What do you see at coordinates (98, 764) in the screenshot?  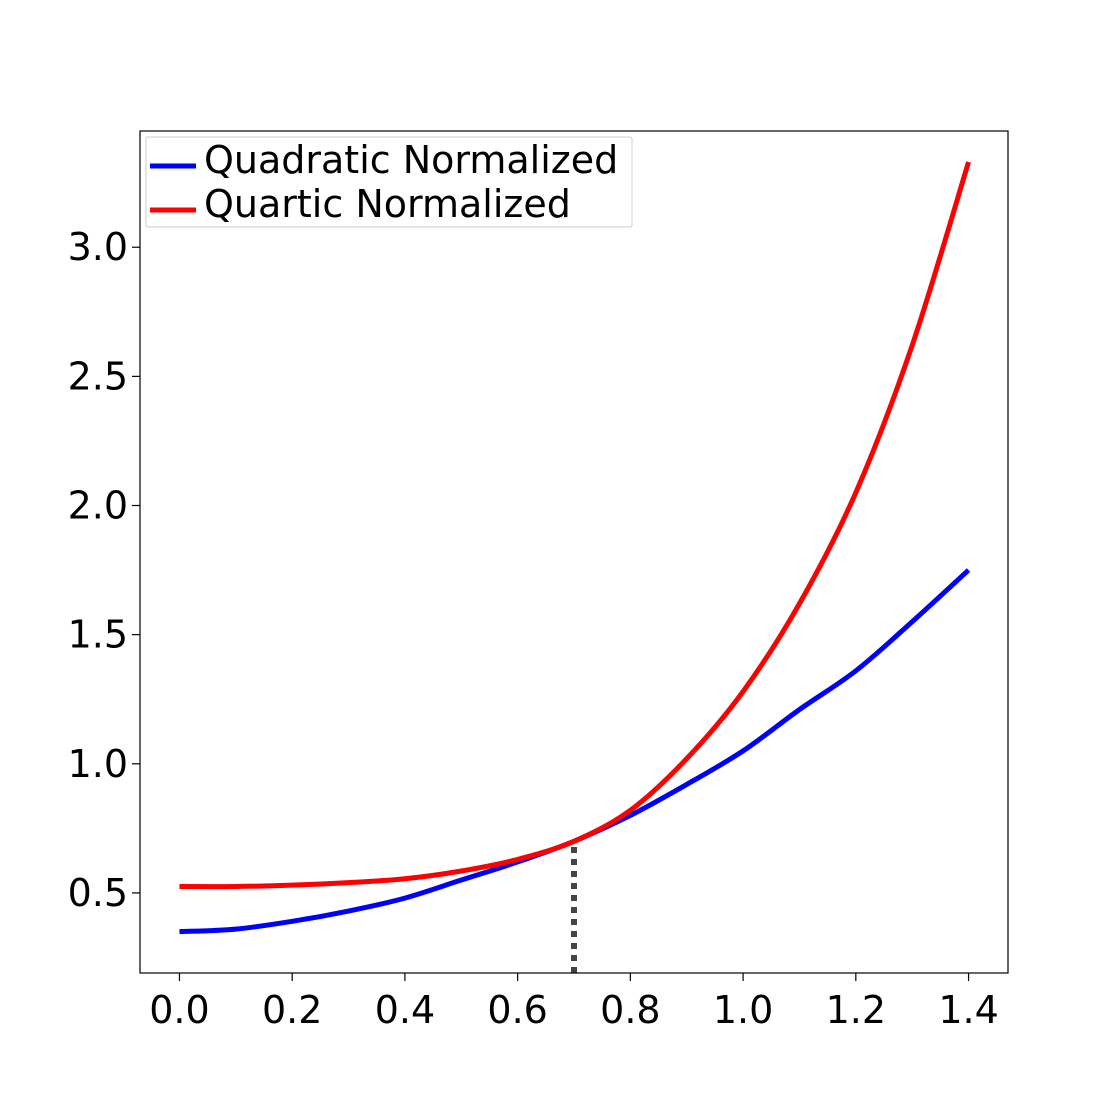 I see `y-tick-label: 1.0` at bounding box center [98, 764].